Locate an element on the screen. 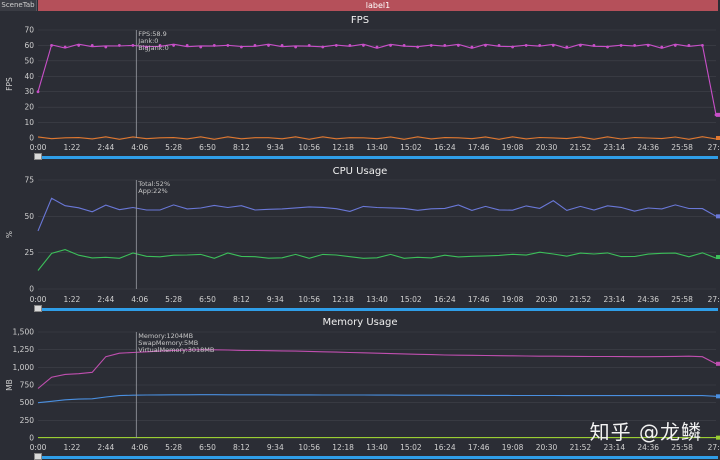  fps-x-tick-label: 9:34 is located at coordinates (275, 147).